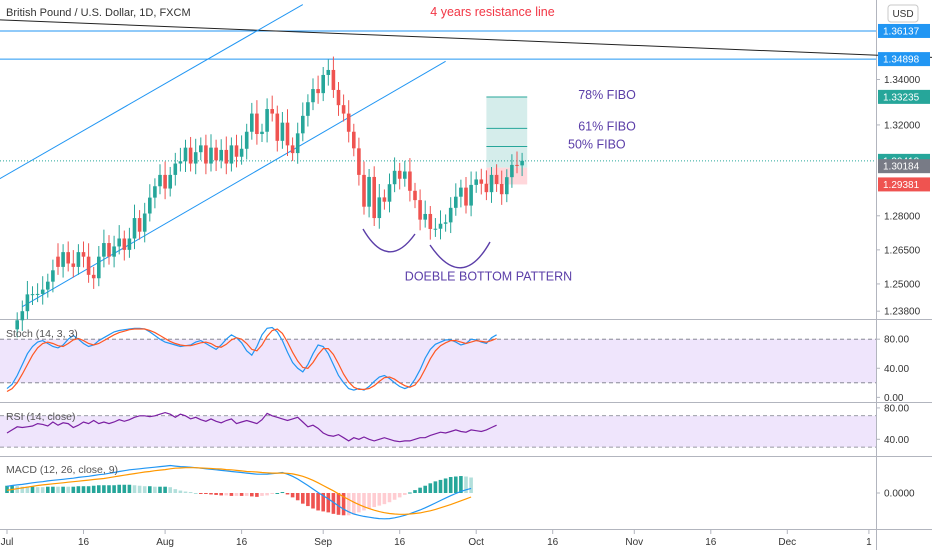 The height and width of the screenshot is (550, 932). What do you see at coordinates (597, 144) in the screenshot?
I see `chart-annotation: 50% FIBO` at bounding box center [597, 144].